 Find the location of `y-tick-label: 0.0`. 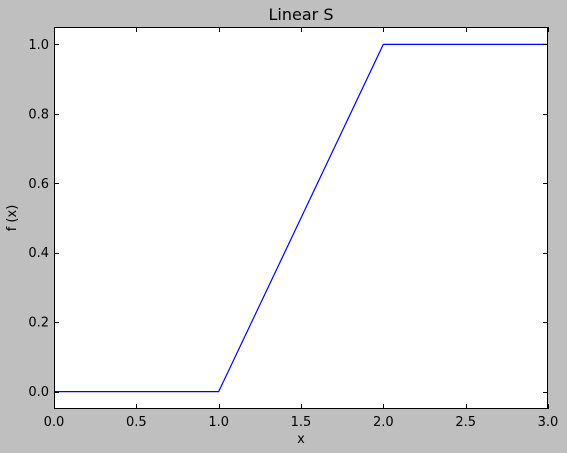

y-tick-label: 0.0 is located at coordinates (38, 392).